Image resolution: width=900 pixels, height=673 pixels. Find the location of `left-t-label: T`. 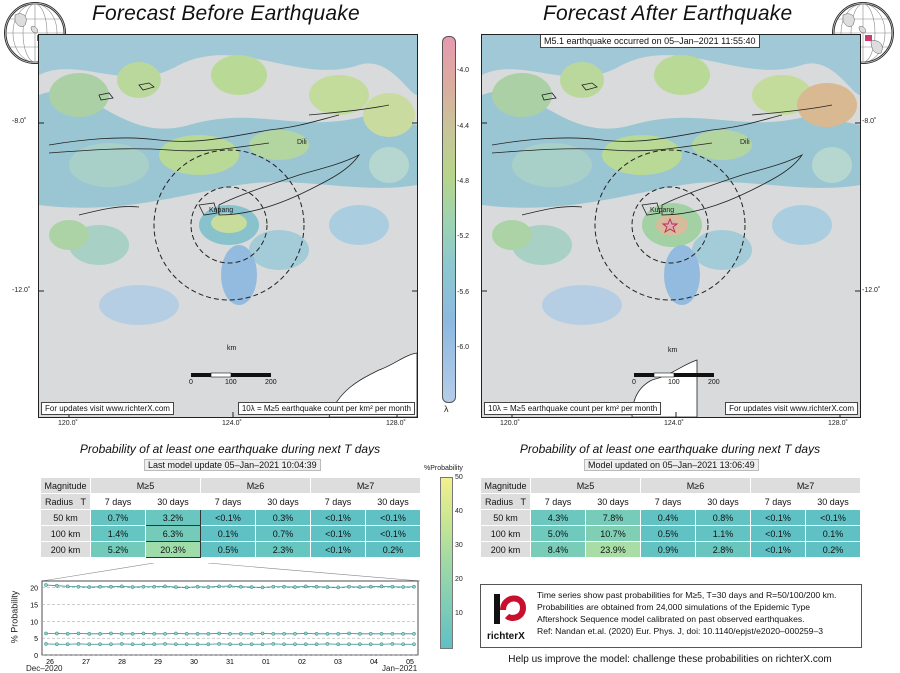

left-t-label: T is located at coordinates (83, 501).